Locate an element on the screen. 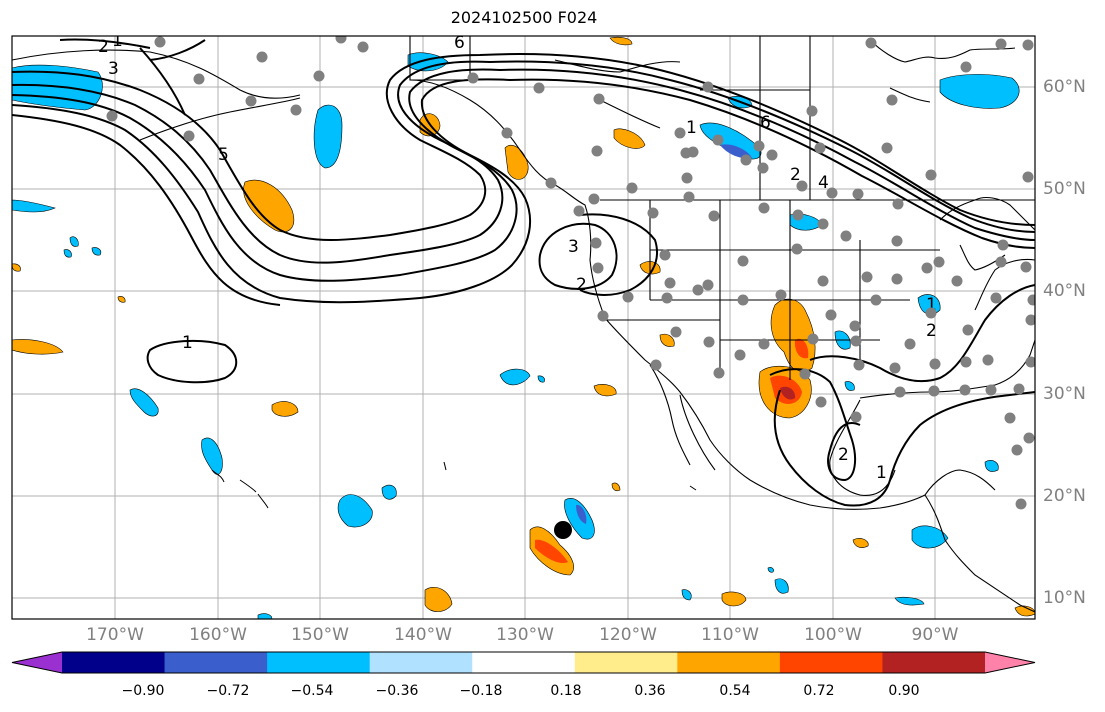 This screenshot has height=712, width=1105. lat-label: 20°N is located at coordinates (1064, 496).